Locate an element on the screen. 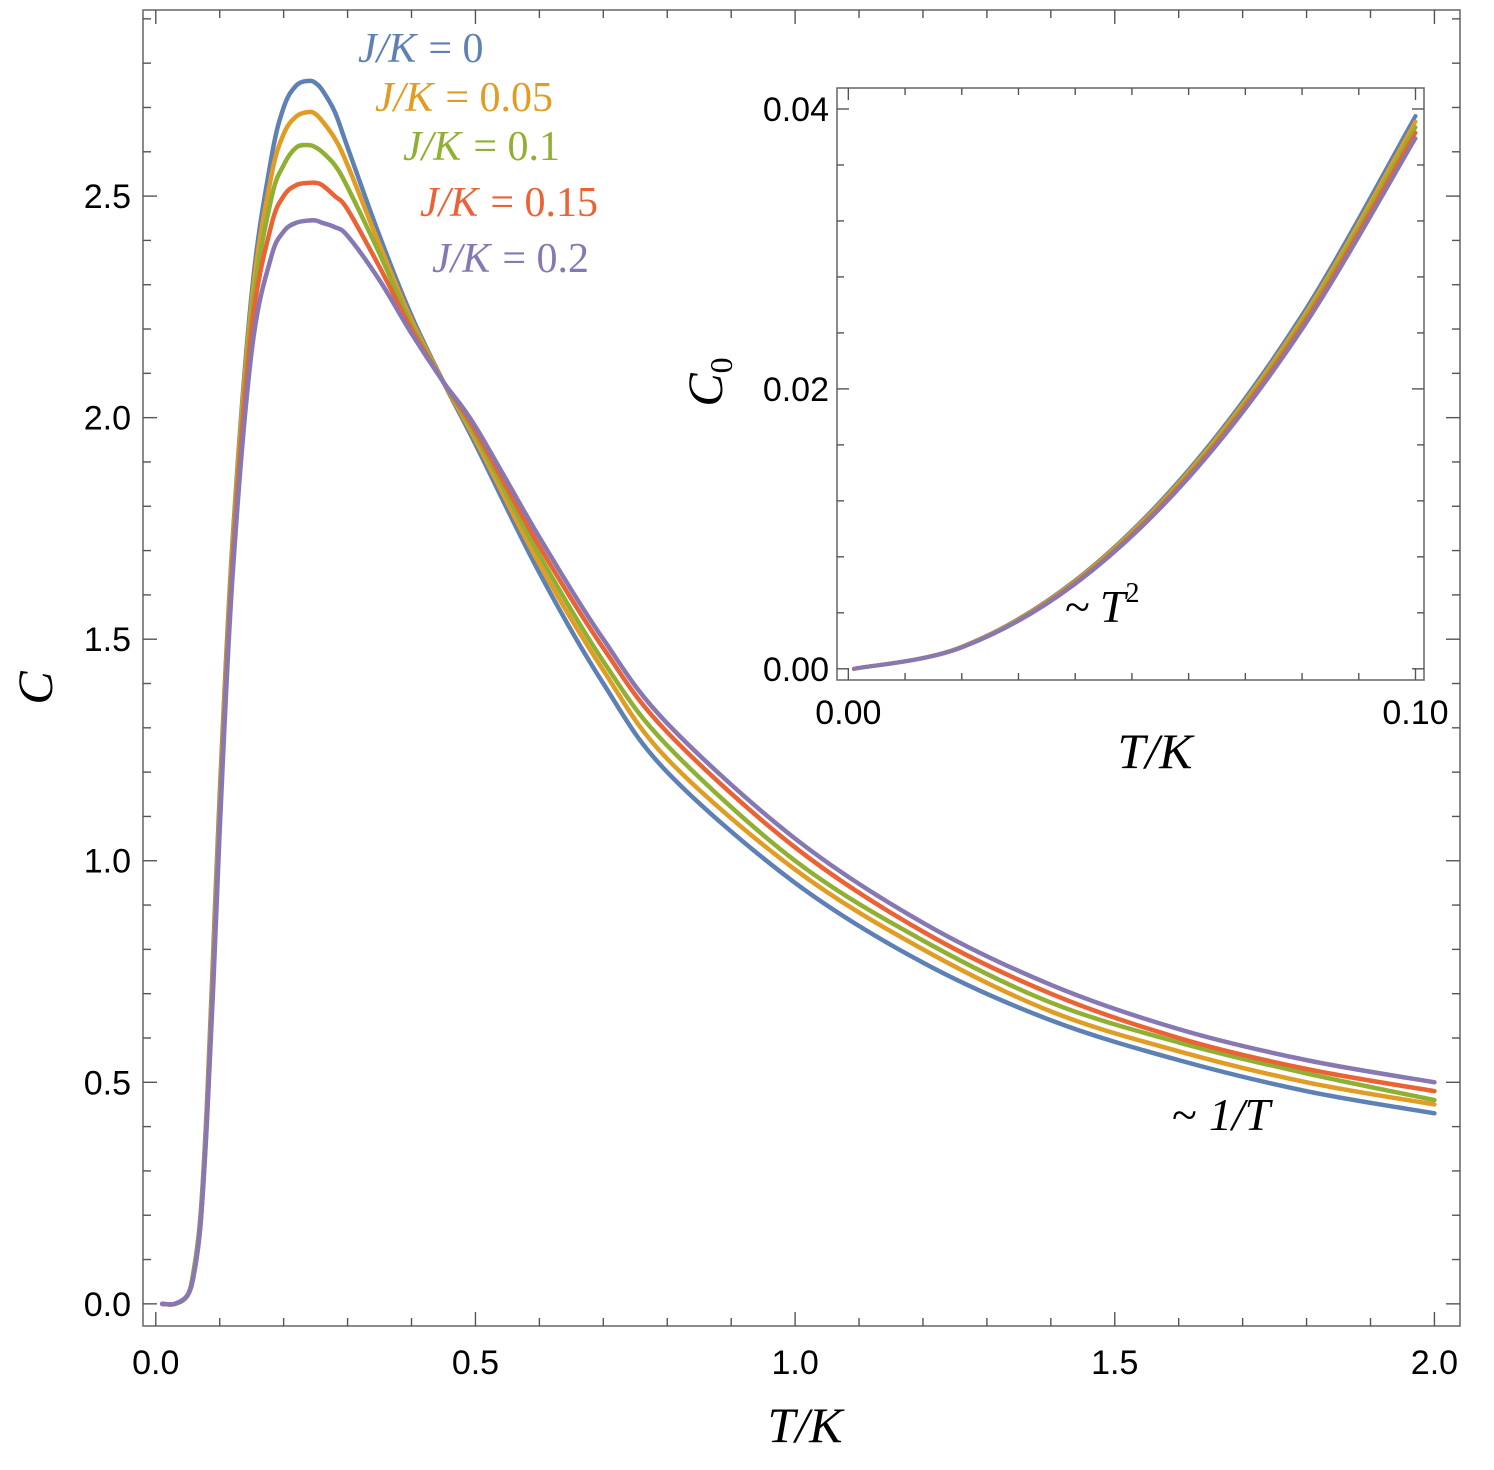  inset-x-tick-label: 0.00 is located at coordinates (848, 713).